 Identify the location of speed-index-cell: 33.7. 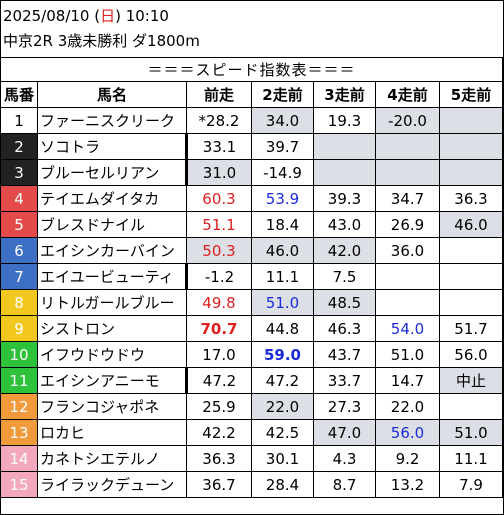
(344, 380).